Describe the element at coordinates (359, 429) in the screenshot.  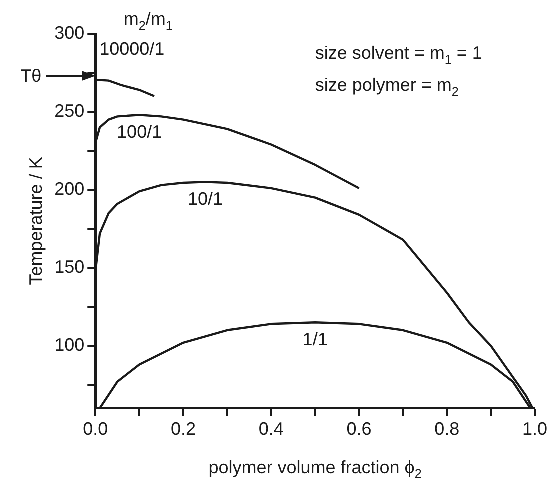
I see `x-tick-label: 0.6` at that location.